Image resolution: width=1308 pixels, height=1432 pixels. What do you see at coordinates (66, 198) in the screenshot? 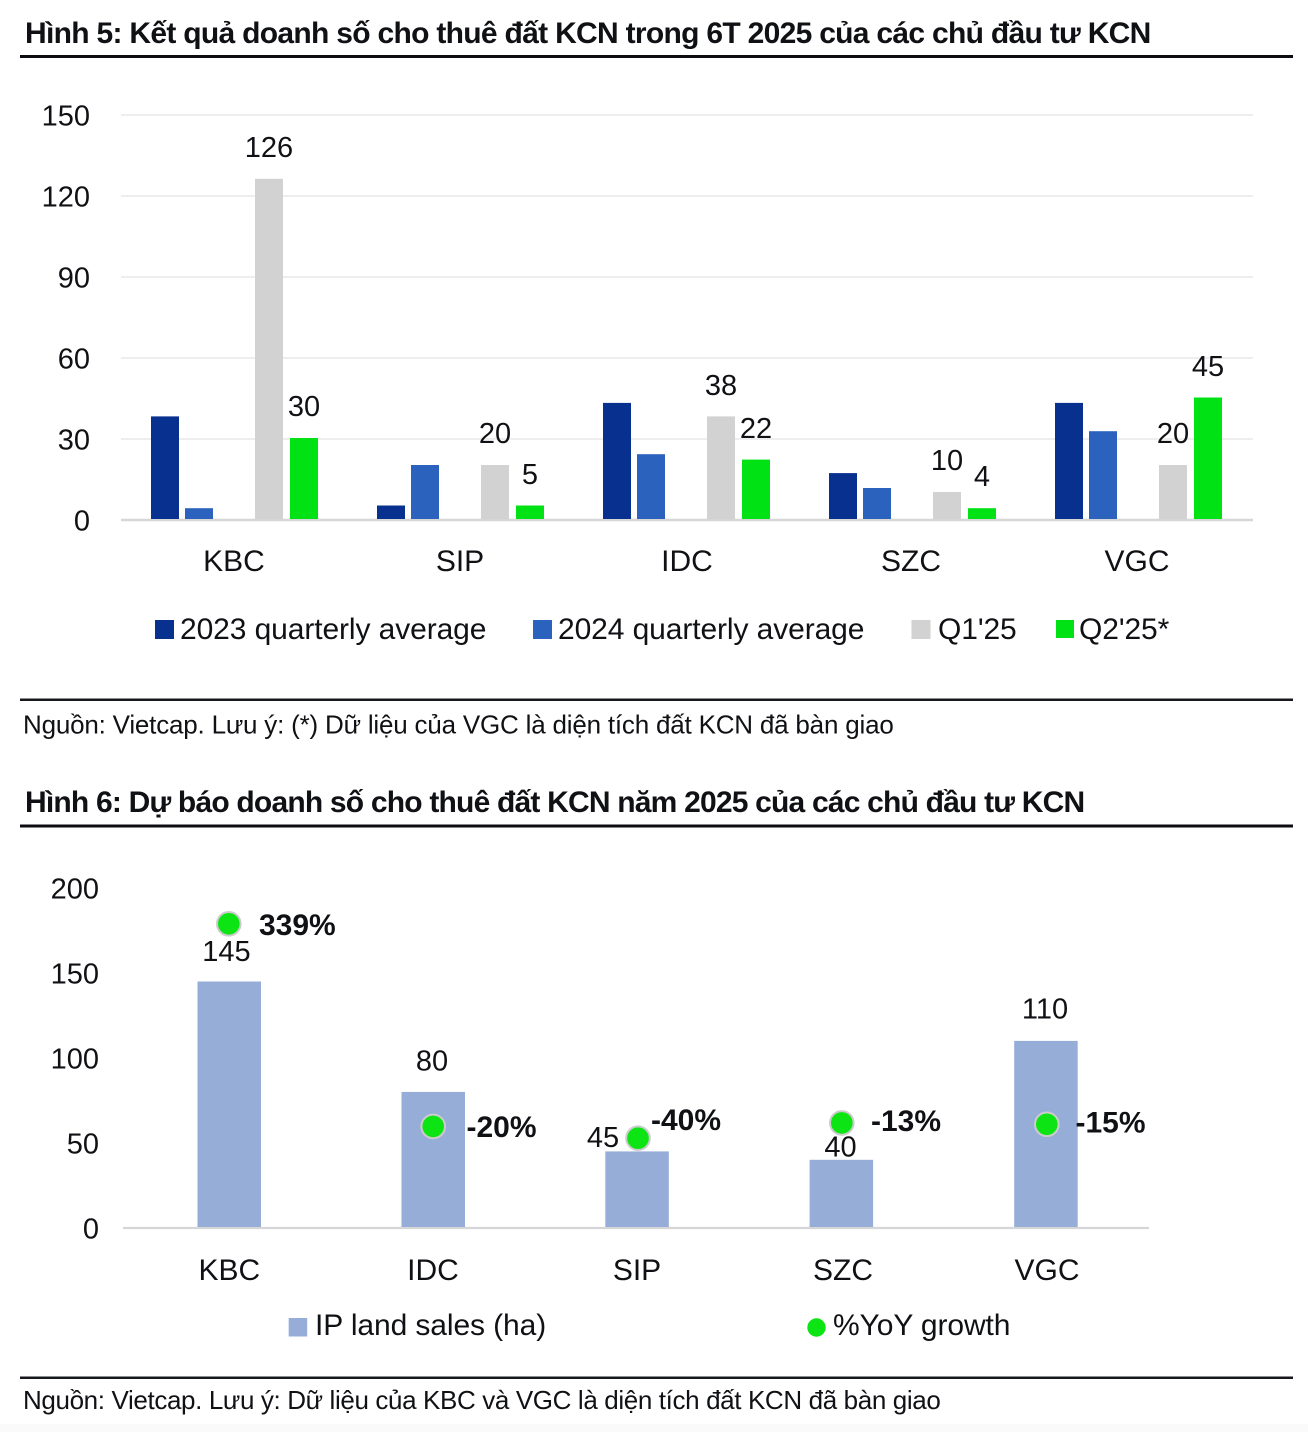
I see `svg-text: 120` at bounding box center [66, 198].